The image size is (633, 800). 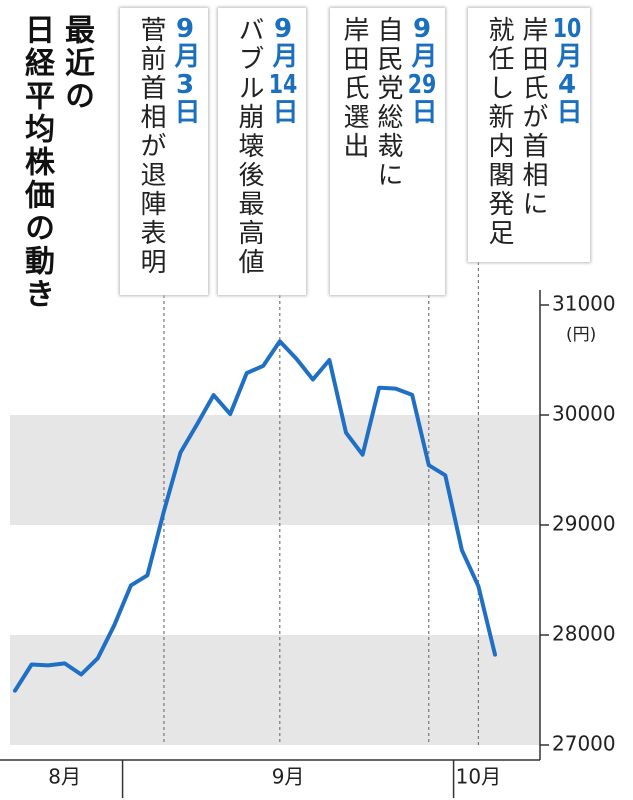 What do you see at coordinates (288, 777) in the screenshot?
I see `x-tick-label: 9月` at bounding box center [288, 777].